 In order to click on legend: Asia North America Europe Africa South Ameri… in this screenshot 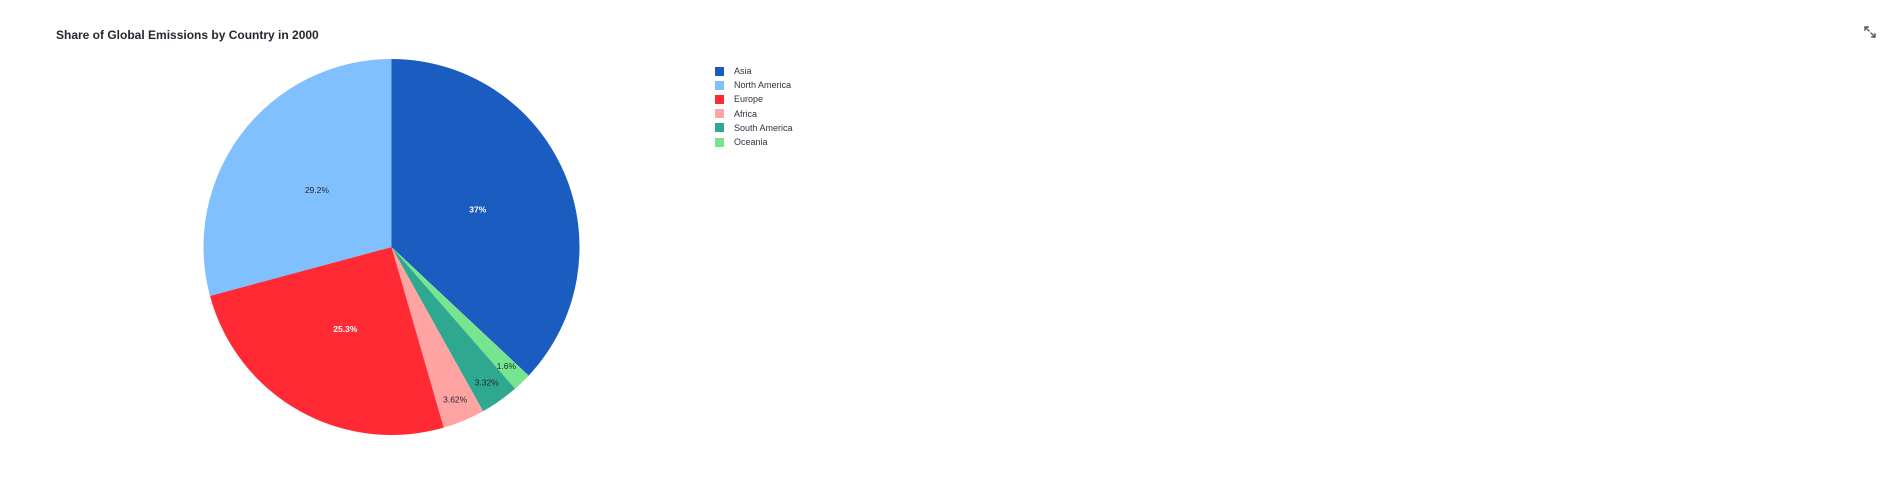, I will do `click(754, 106)`.